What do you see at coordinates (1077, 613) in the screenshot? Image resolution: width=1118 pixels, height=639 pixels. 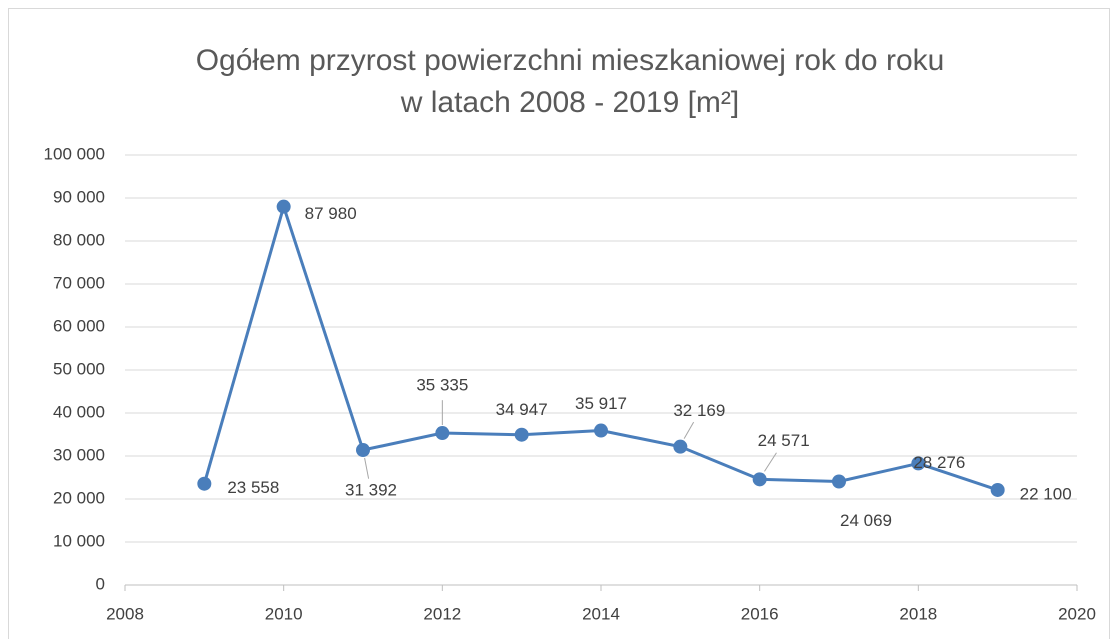 I see `x-tick-label: 2020` at bounding box center [1077, 613].